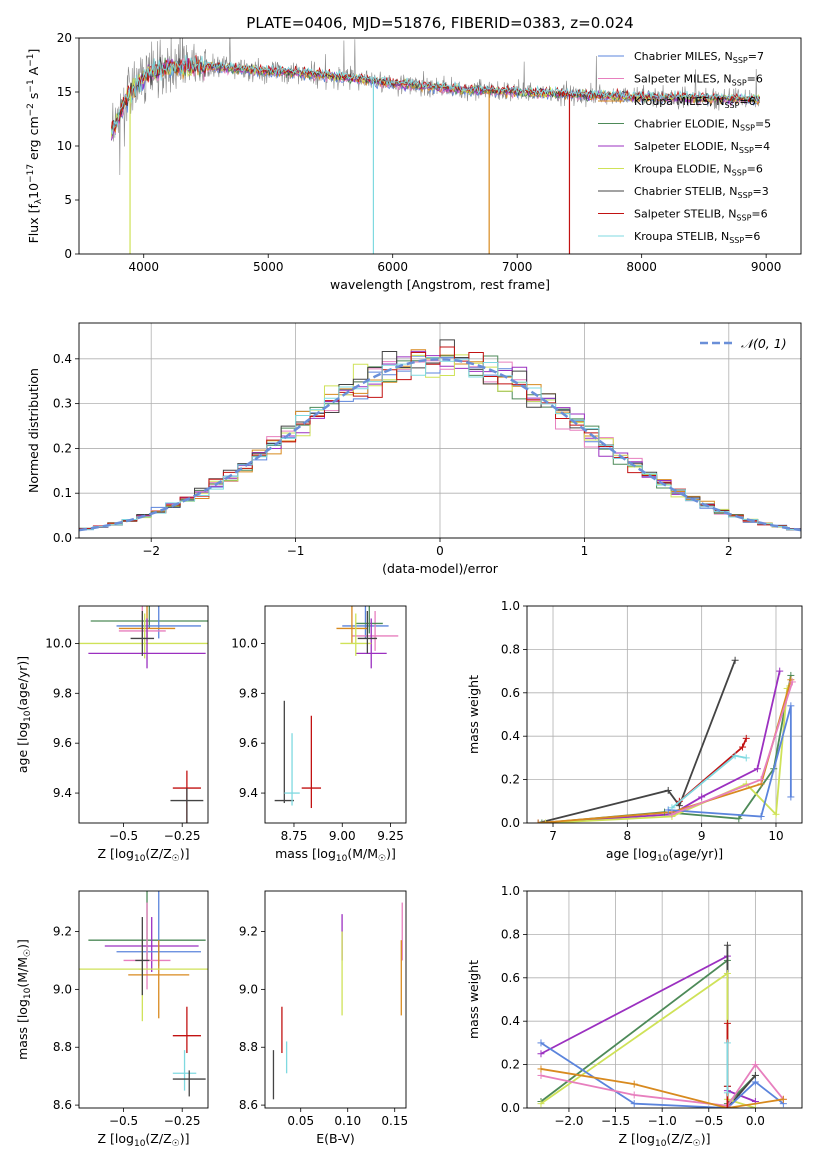 This screenshot has height=1170, width=819. What do you see at coordinates (248, 989) in the screenshot?
I see `y-tick-label: 9.0` at bounding box center [248, 989].